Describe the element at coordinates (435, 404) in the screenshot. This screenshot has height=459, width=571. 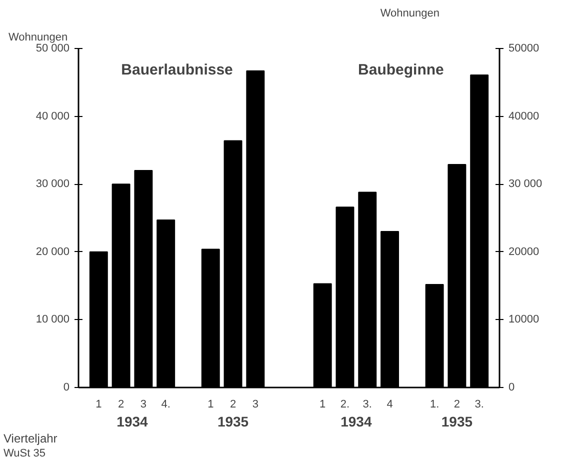
I see `x-tick-label: 1.` at that location.